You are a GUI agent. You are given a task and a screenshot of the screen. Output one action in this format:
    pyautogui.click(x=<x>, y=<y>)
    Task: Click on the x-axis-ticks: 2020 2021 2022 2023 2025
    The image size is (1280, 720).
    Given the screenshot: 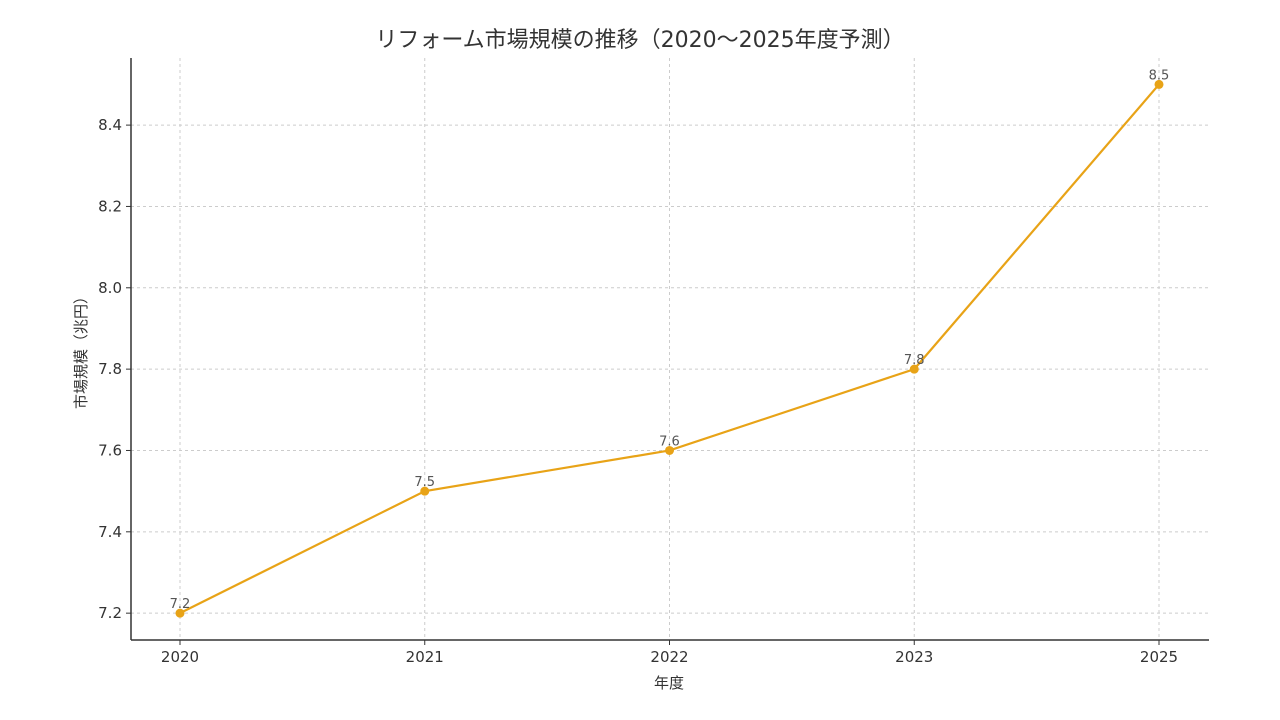 What is the action you would take?
    pyautogui.click(x=669, y=653)
    